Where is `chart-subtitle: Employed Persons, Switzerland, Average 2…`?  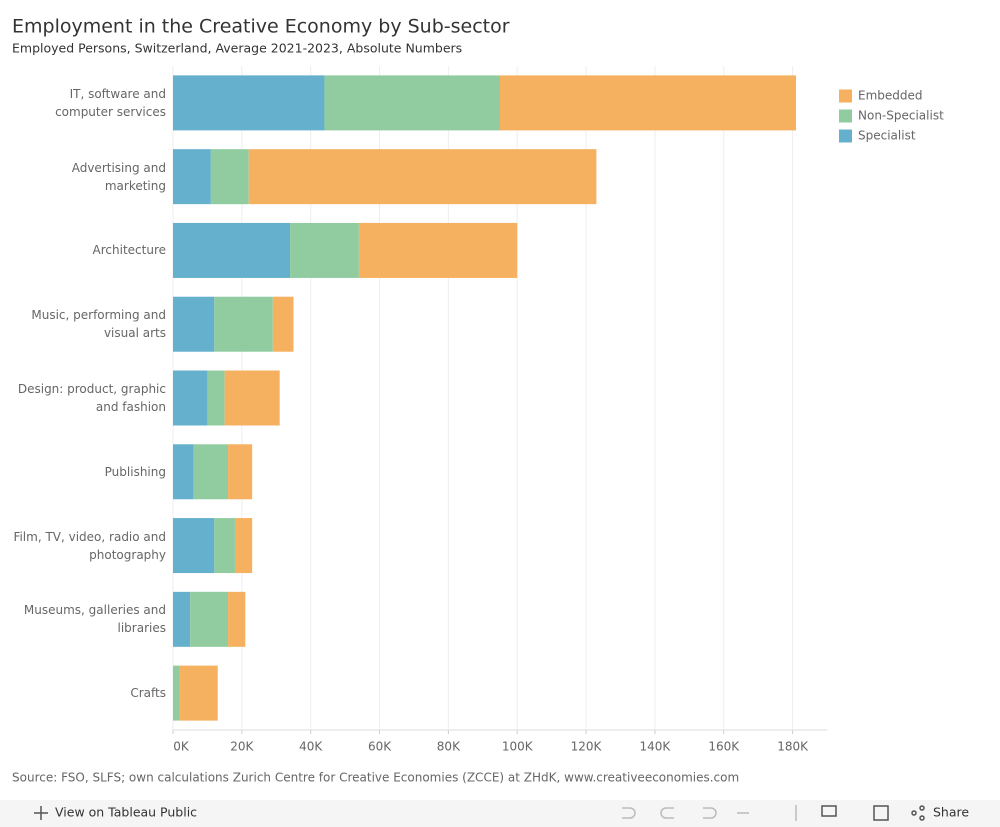
chart-subtitle: Employed Persons, Switzerland, Average 2… is located at coordinates (237, 48).